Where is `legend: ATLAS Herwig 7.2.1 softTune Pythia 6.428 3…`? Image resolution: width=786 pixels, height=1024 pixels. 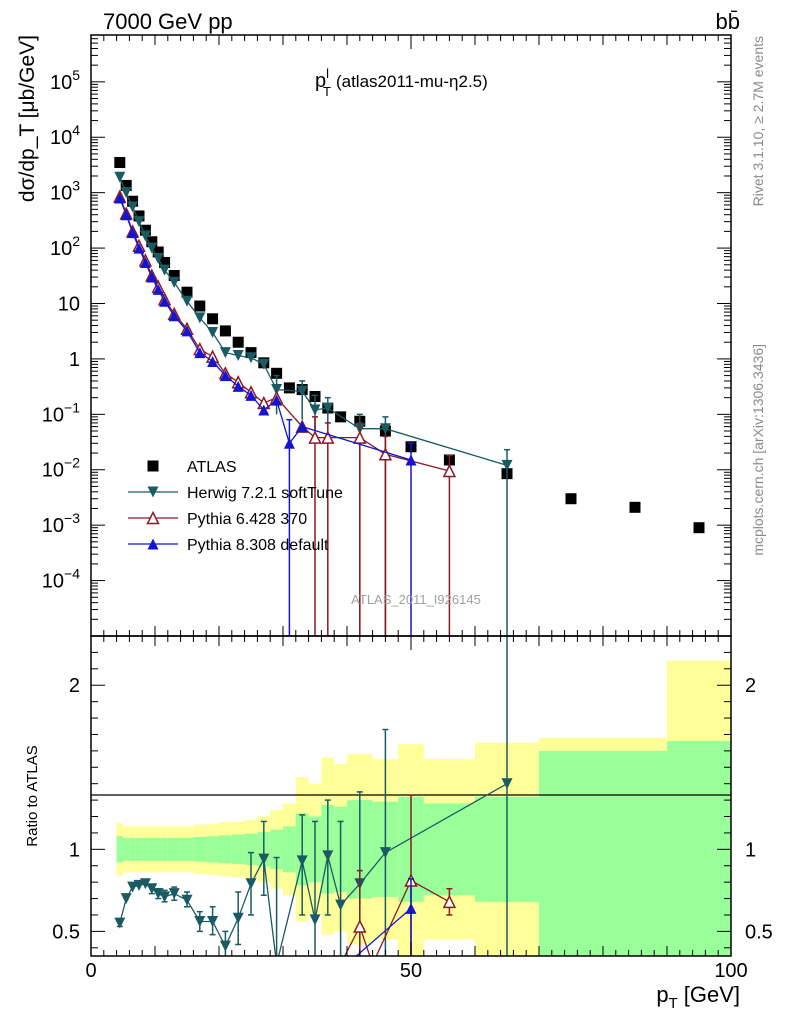 legend: ATLAS Herwig 7.2.1 softTune Pythia 6.428 3… is located at coordinates (235, 506).